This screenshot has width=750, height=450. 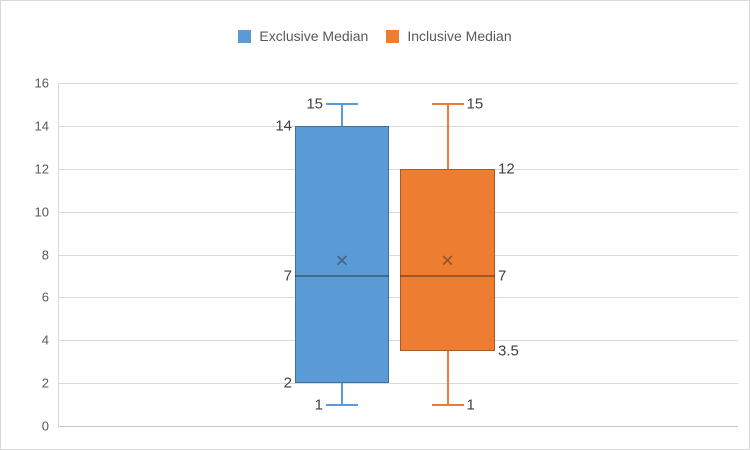 I want to click on y-axis-tick-label: 8, so click(x=45, y=254).